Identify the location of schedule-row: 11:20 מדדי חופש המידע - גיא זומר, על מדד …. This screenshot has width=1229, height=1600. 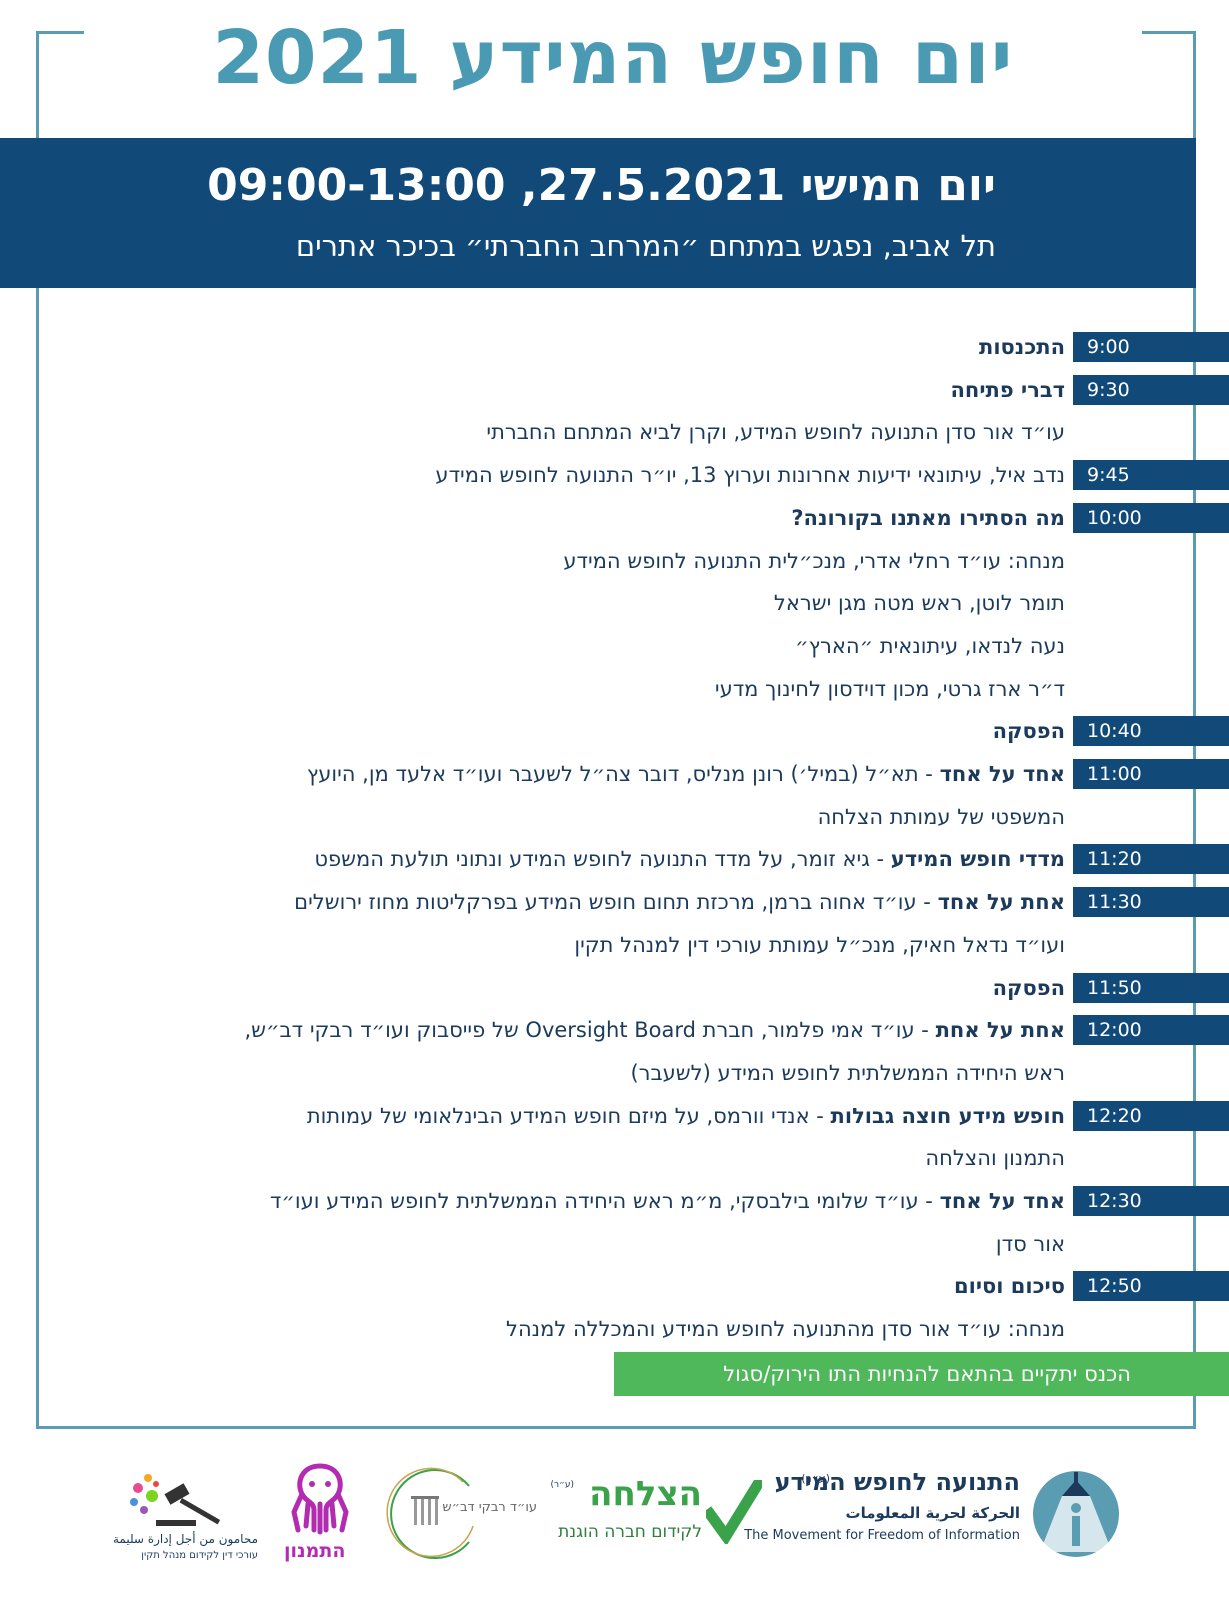
(614, 860).